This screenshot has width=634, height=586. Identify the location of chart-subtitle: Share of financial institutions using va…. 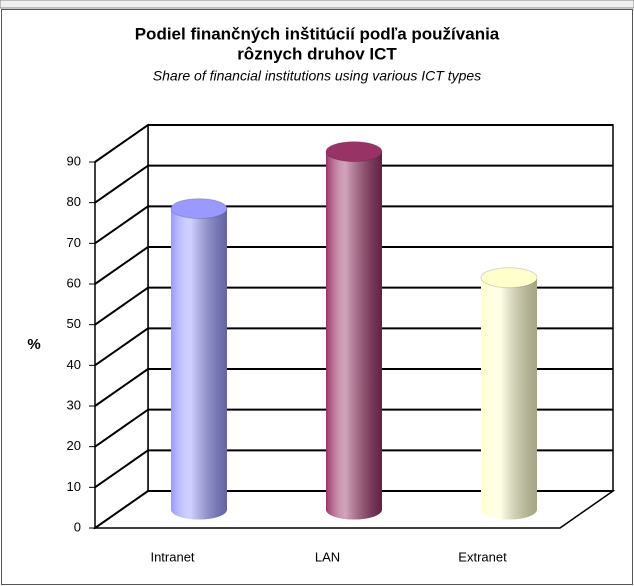
(317, 76).